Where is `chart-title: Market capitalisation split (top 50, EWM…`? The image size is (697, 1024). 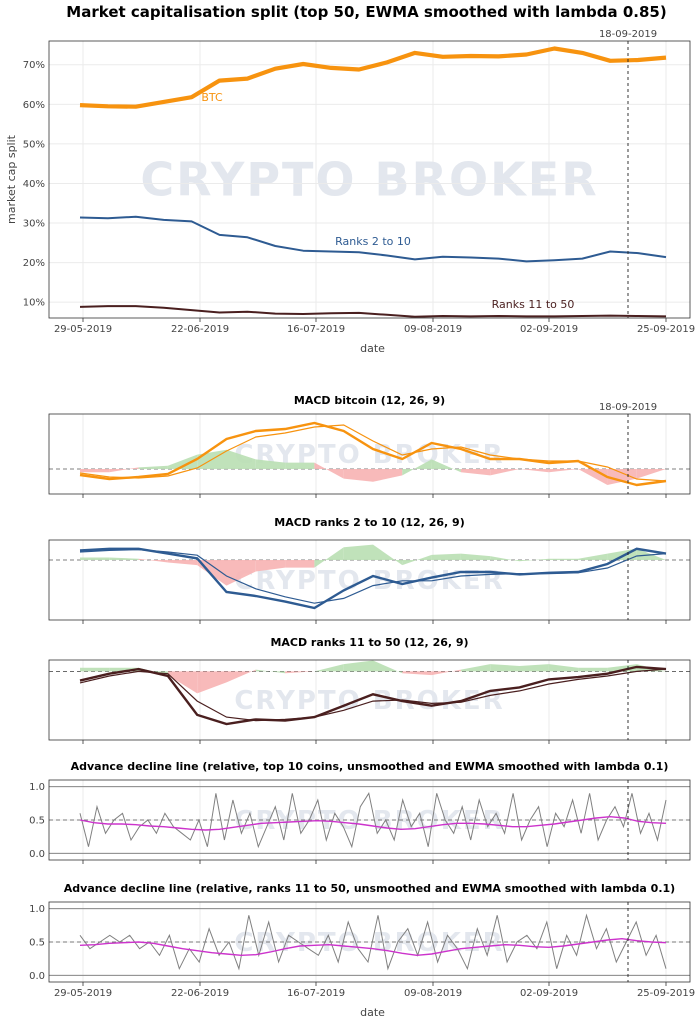 chart-title: Market capitalisation split (top 50, EWM… is located at coordinates (366, 12).